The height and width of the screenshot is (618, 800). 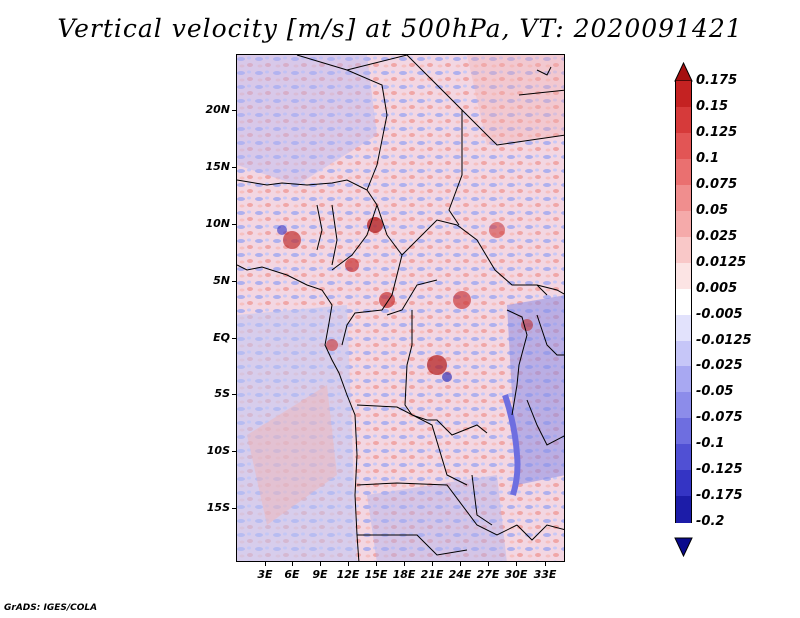 What do you see at coordinates (516, 574) in the screenshot?
I see `lon-label: 30E` at bounding box center [516, 574].